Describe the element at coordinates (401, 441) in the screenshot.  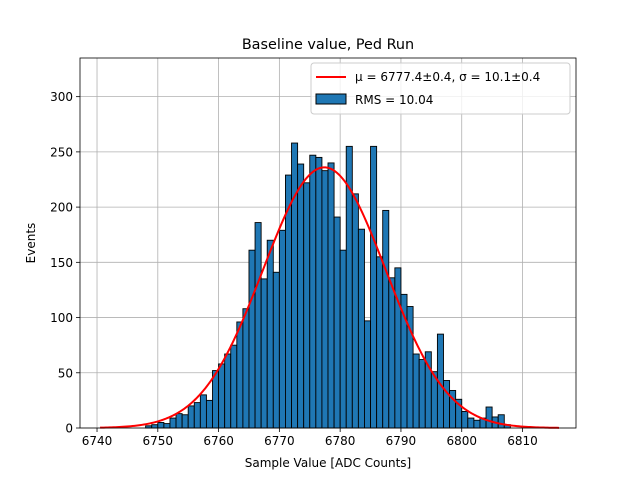
I see `x-tick-label: 6790` at that location.